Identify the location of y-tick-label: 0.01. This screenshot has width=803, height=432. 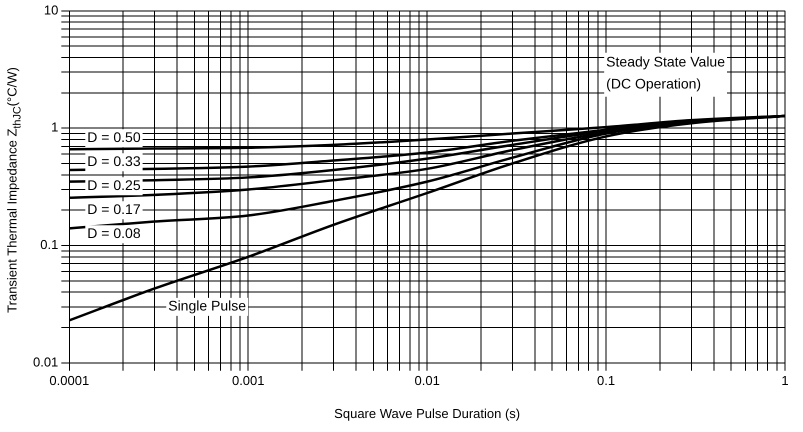
(45, 362).